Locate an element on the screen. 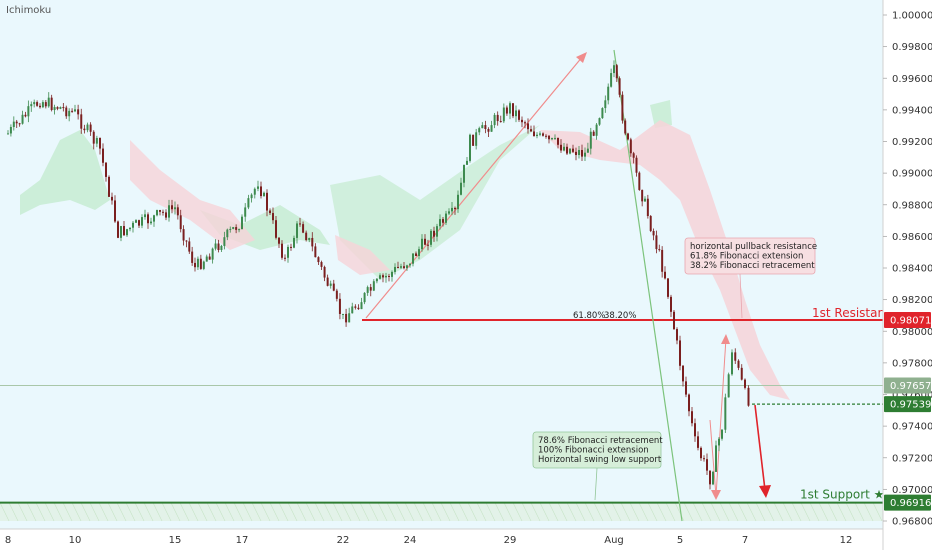 The image size is (932, 550). support-price-badge-bg is located at coordinates (907, 502).